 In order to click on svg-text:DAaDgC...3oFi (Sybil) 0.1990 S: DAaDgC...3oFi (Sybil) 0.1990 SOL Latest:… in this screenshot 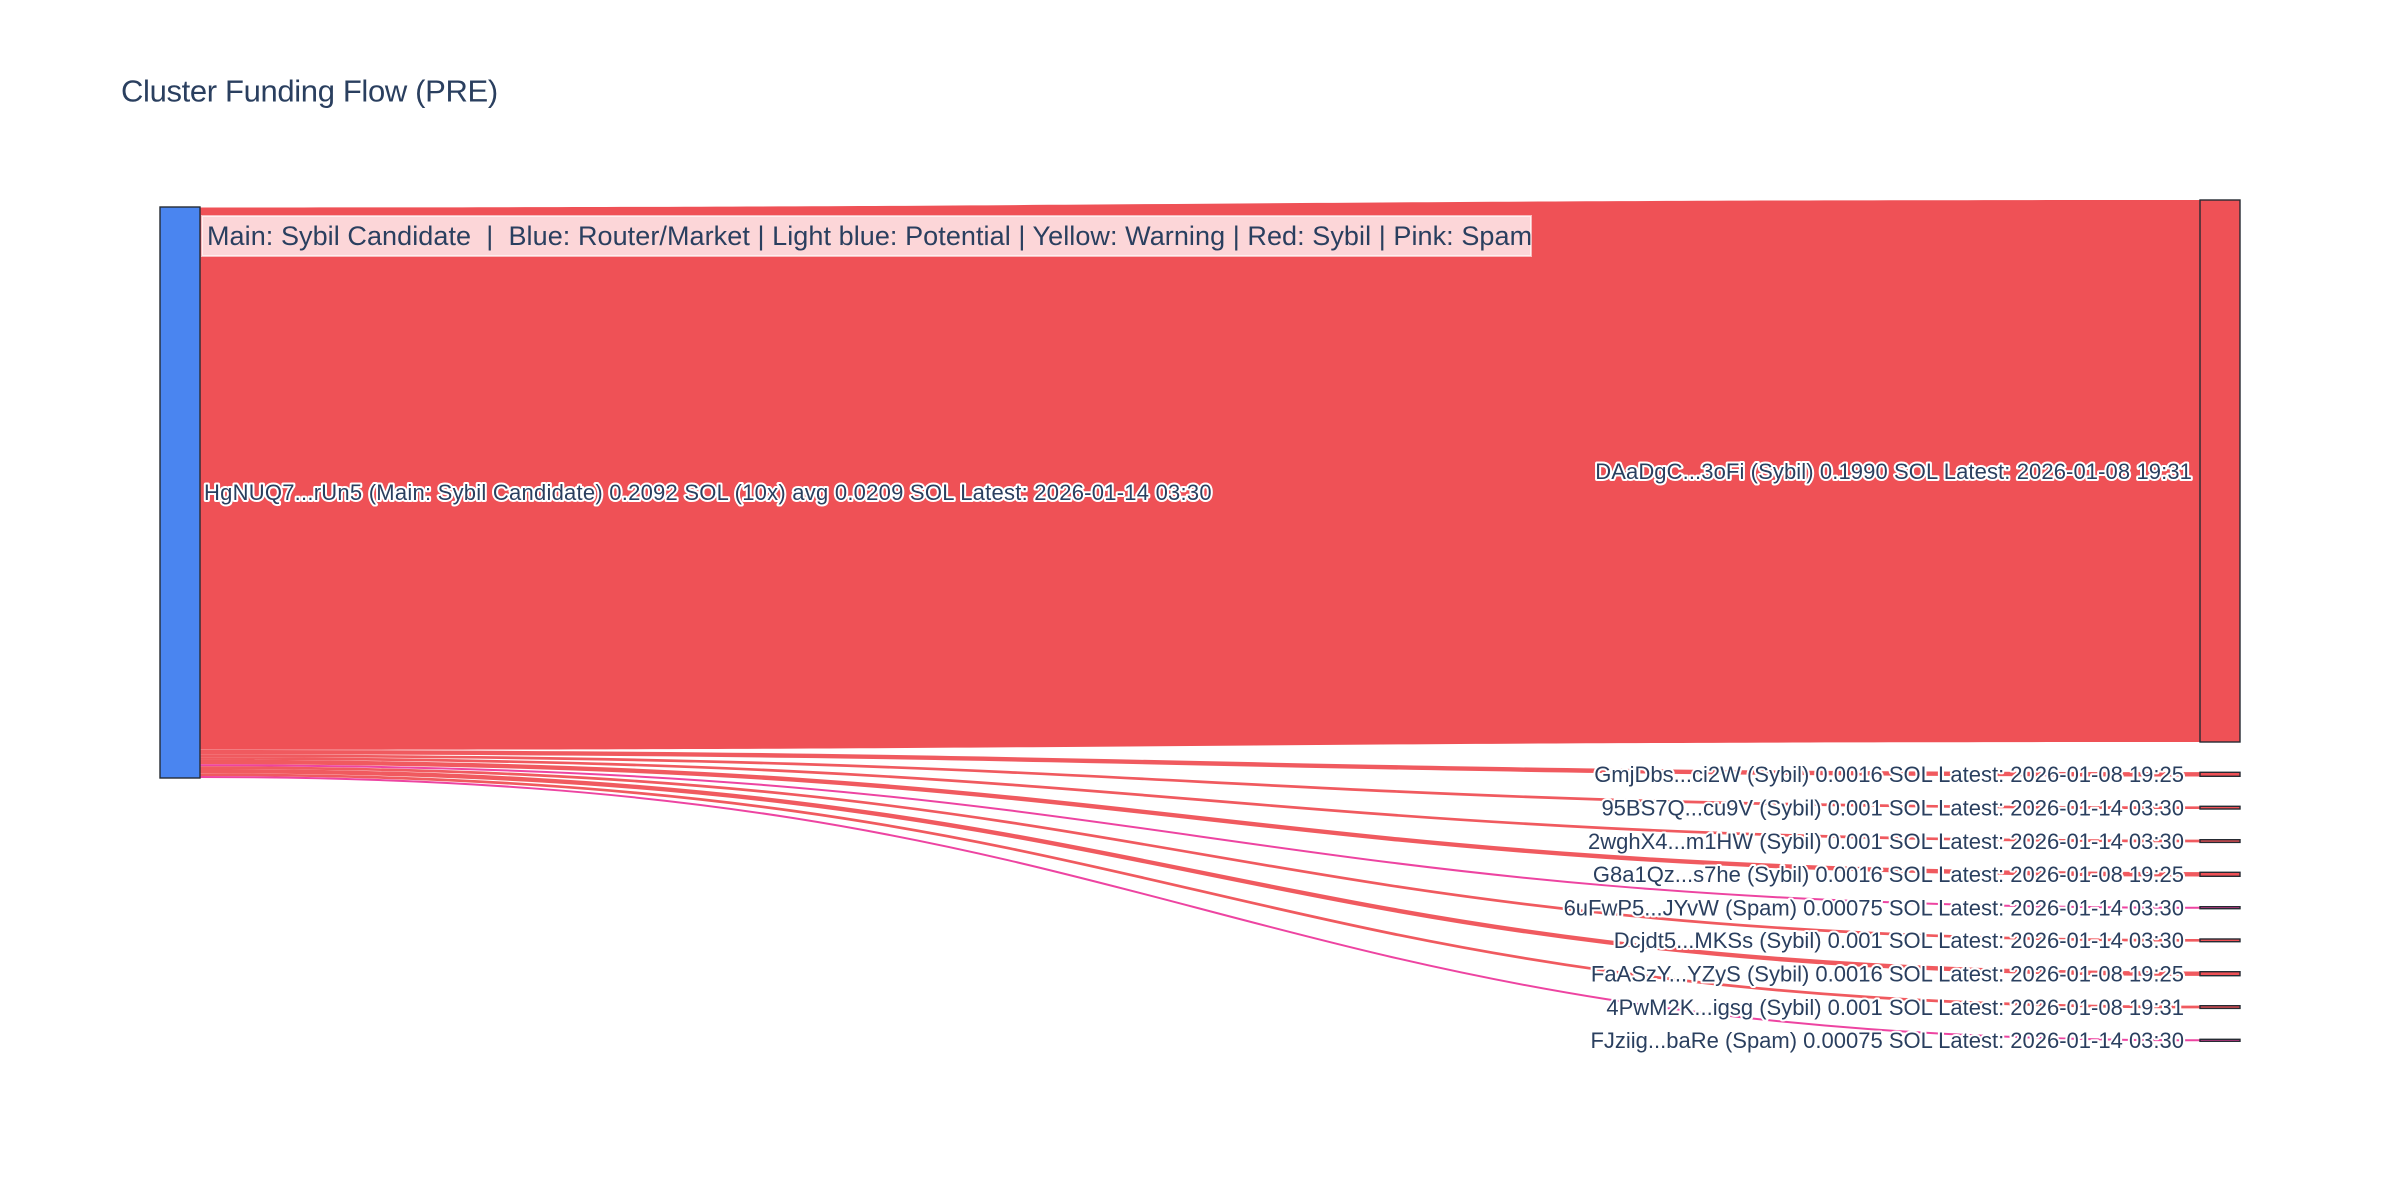, I will do `click(1893, 471)`.